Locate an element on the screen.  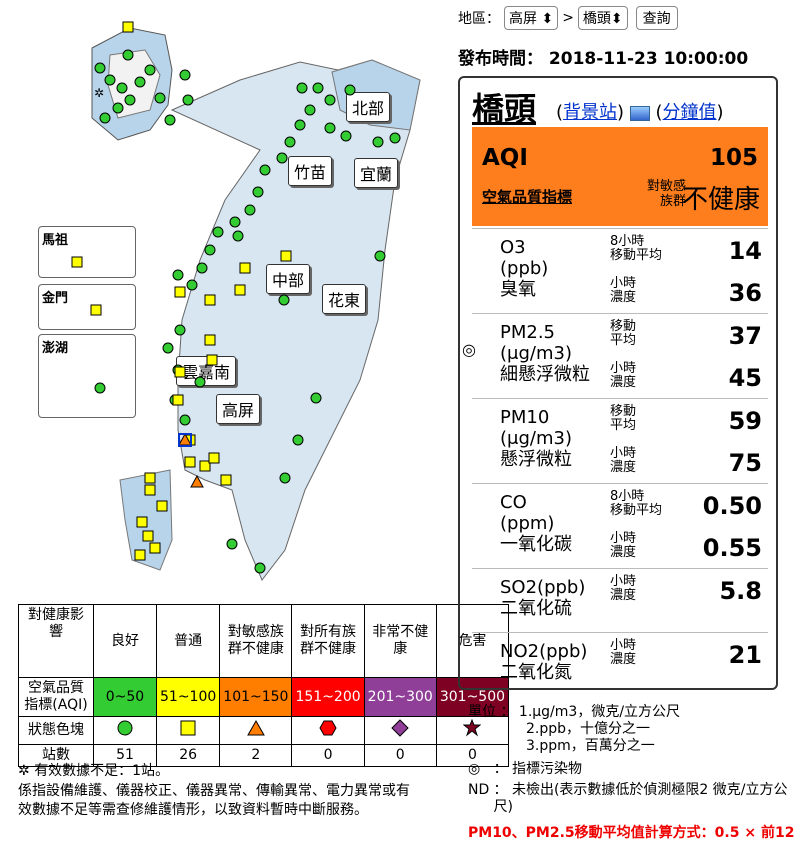
pollutant-value: 5.8 is located at coordinates (740, 591).